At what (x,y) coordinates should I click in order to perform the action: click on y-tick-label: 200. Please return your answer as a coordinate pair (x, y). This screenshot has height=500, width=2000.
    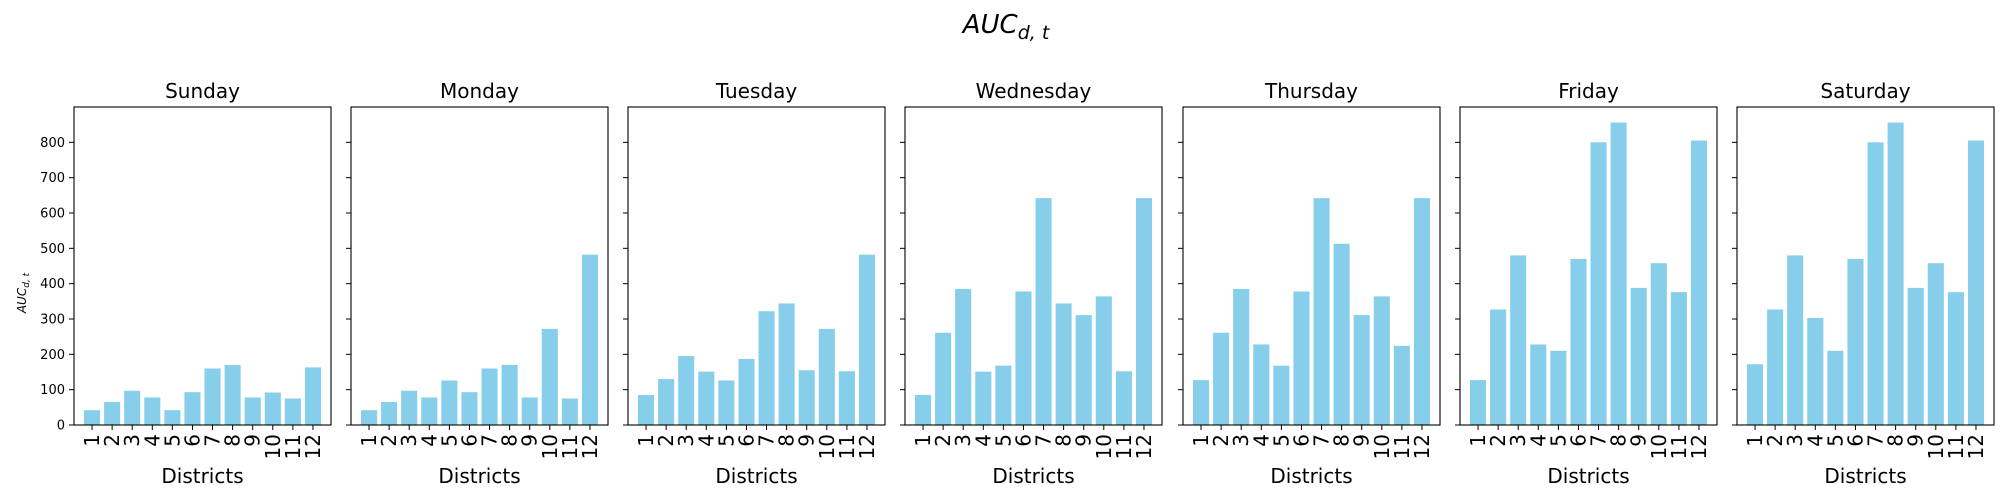
    Looking at the image, I should click on (52, 355).